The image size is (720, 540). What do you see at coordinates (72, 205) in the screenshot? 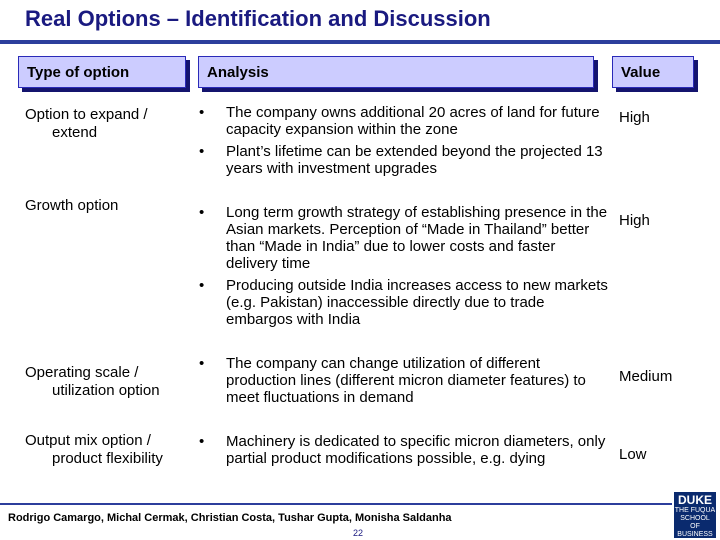
I see `option-label-line1: Growth option` at bounding box center [72, 205].